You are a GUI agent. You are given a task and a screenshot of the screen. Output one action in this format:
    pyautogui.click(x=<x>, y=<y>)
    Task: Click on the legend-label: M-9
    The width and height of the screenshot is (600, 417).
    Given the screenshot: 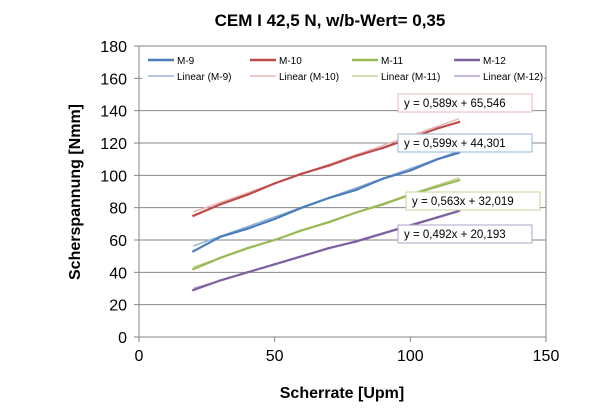 What is the action you would take?
    pyautogui.click(x=186, y=61)
    